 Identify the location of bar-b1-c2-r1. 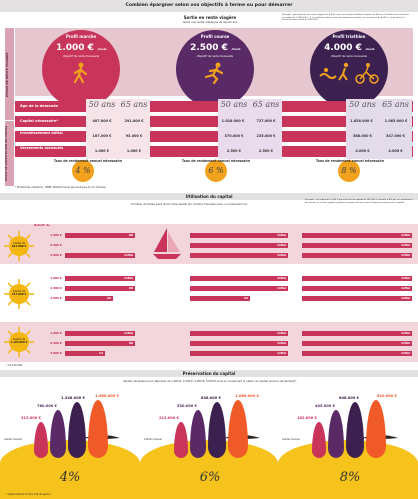
(239, 235).